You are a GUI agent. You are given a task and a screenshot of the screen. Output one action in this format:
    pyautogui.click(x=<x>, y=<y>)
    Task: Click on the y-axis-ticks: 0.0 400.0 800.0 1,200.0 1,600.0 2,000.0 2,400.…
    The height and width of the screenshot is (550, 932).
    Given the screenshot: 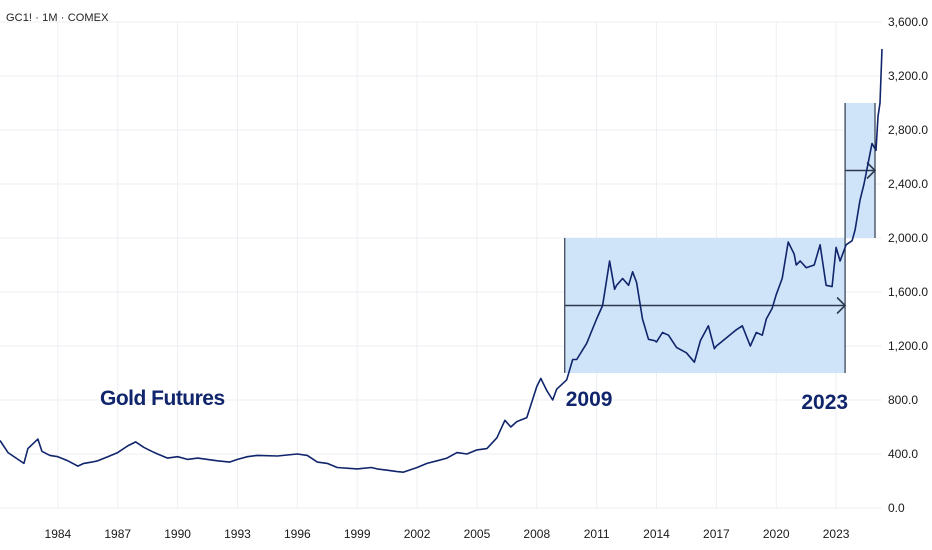 What is the action you would take?
    pyautogui.click(x=908, y=265)
    